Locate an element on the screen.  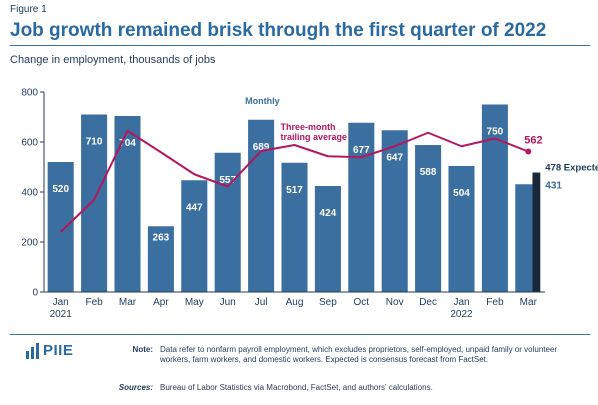
figure-label: Figure 1 is located at coordinates (28, 9).